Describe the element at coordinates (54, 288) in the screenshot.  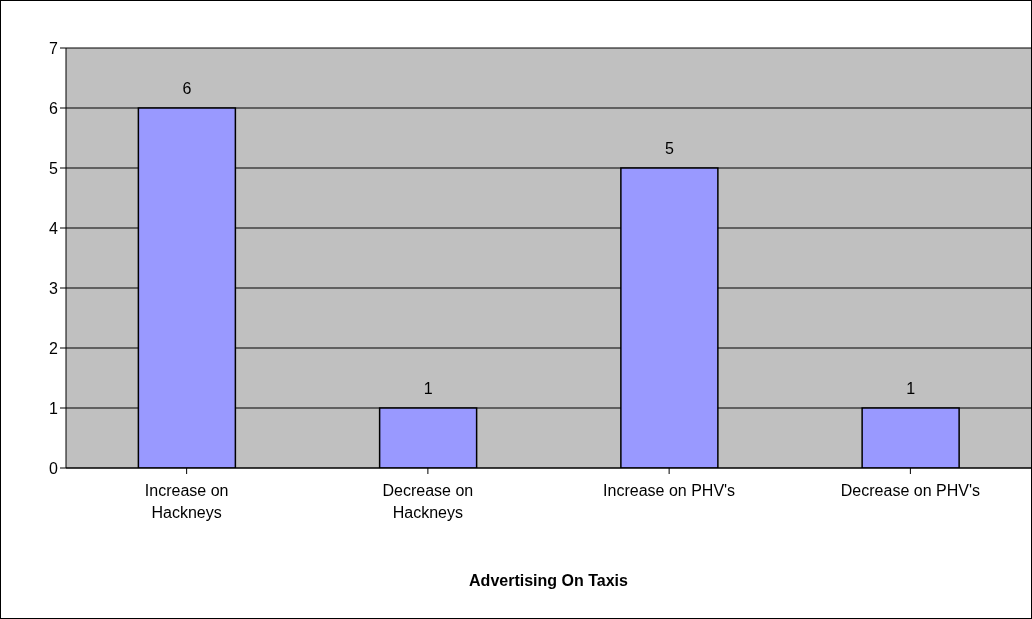
I see `y-tick-label: 3` at that location.